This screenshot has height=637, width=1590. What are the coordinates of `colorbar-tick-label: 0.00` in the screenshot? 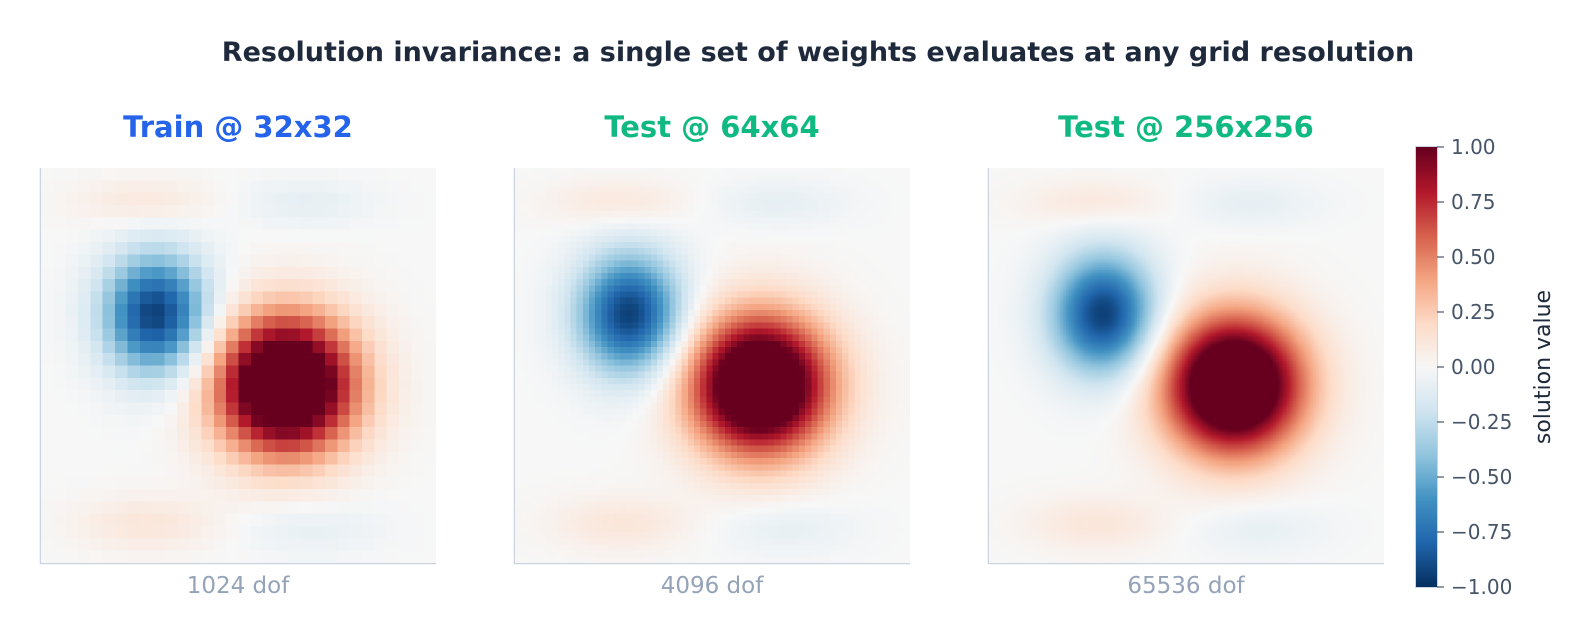 It's located at (1473, 367).